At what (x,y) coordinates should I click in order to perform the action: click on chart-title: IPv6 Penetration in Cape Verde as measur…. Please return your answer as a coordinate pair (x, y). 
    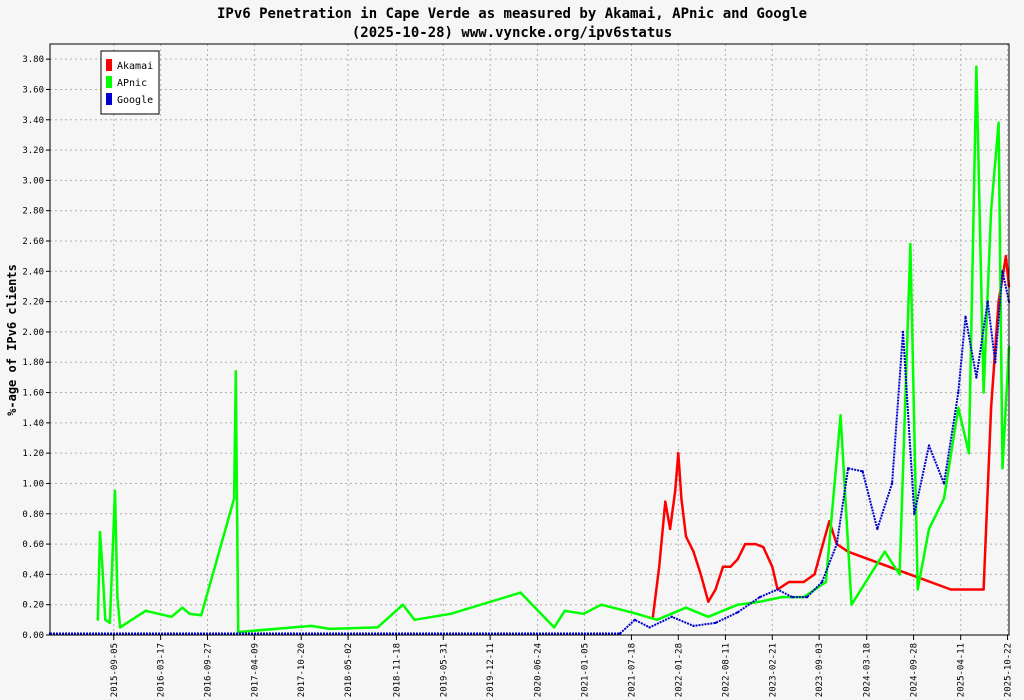
    Looking at the image, I should click on (512, 14).